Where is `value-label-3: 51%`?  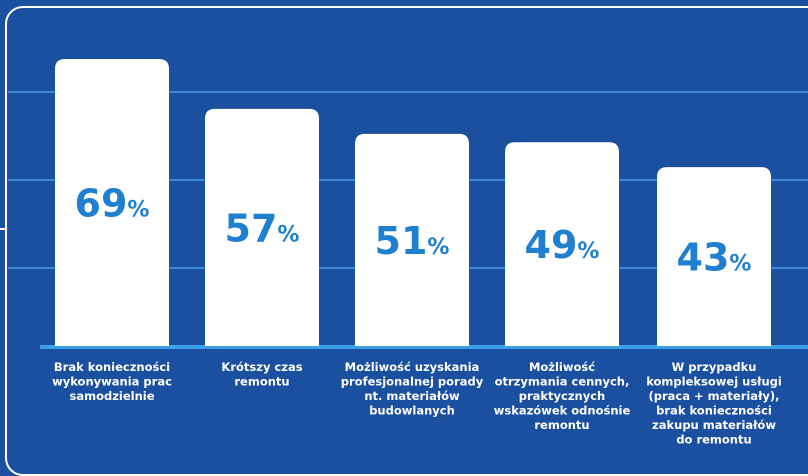
value-label-3: 51% is located at coordinates (412, 241).